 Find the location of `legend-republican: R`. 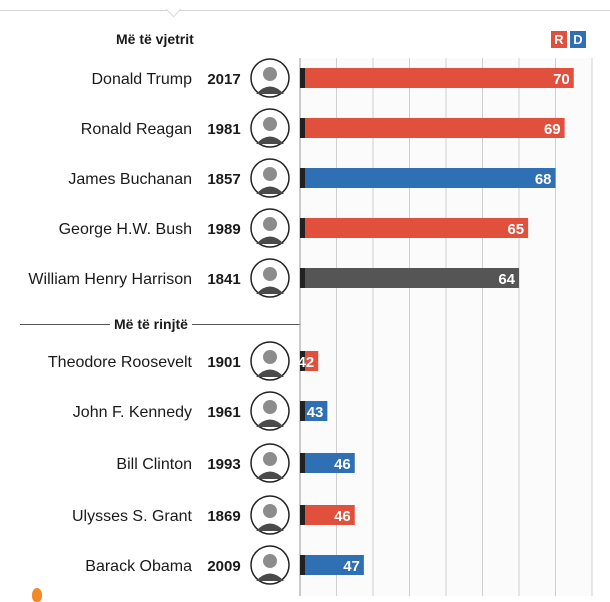

legend-republican: R is located at coordinates (559, 39).